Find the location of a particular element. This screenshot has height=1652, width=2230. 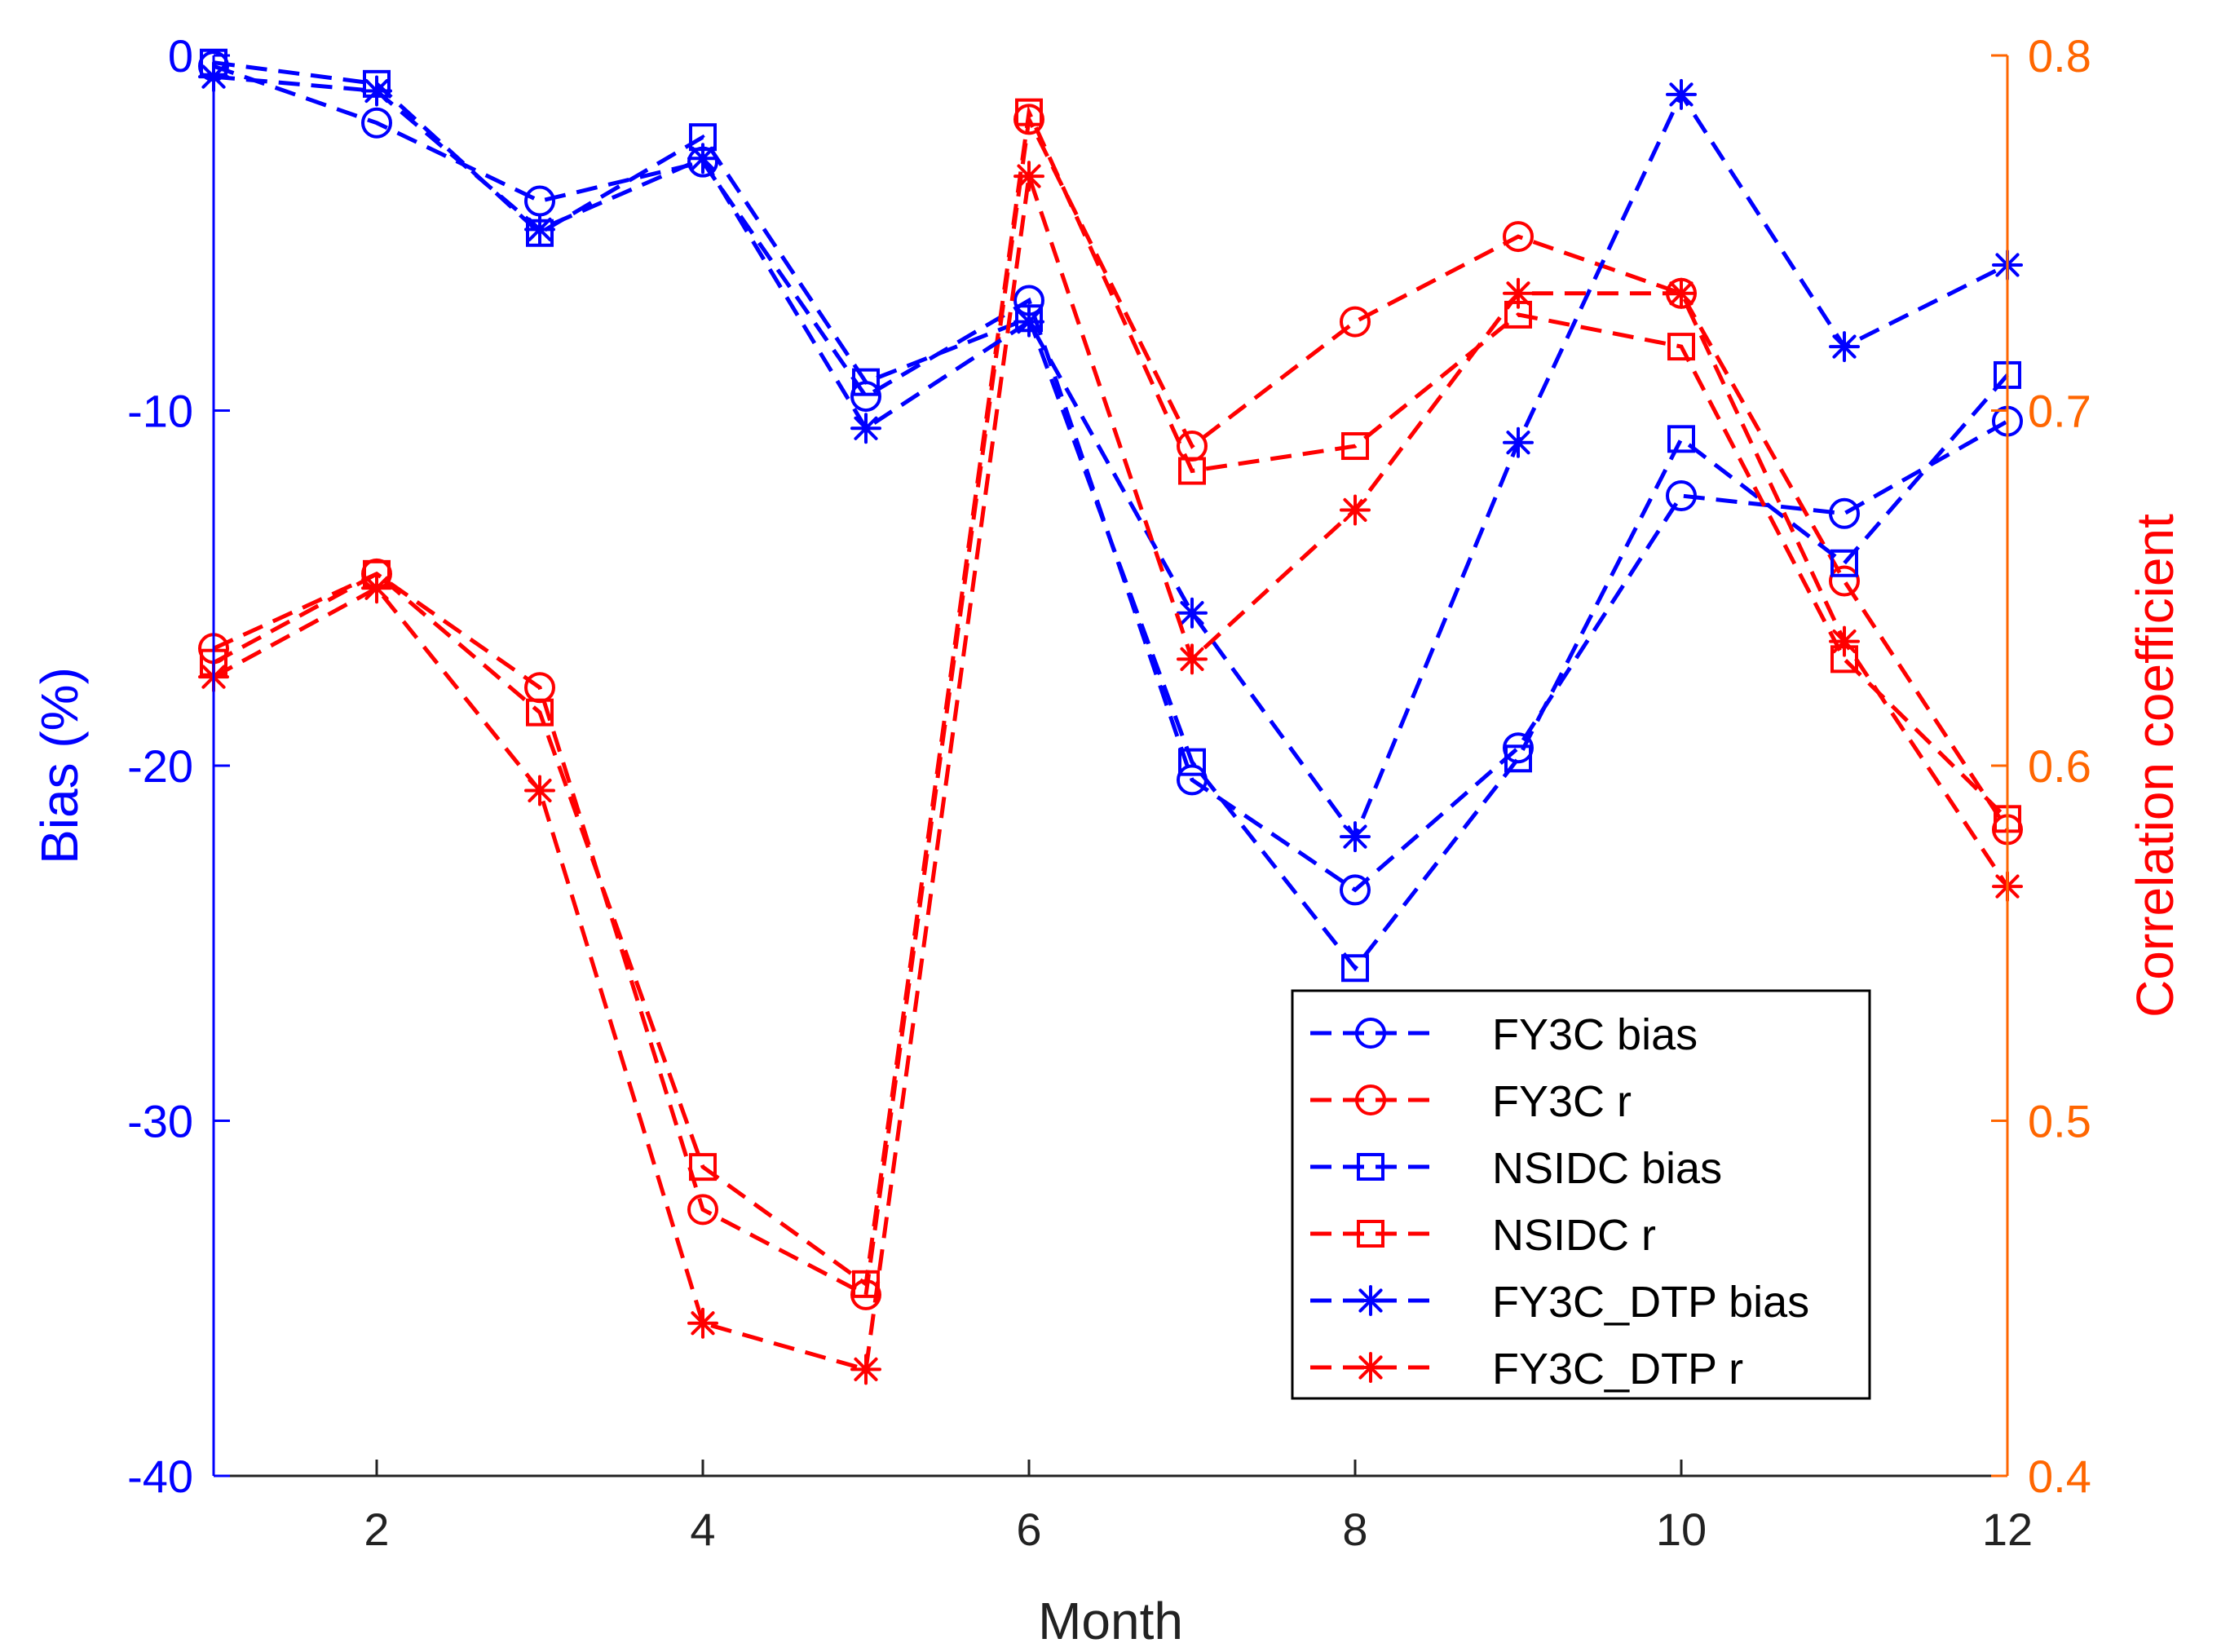

legend-label: FY3C bias is located at coordinates (1595, 1035).